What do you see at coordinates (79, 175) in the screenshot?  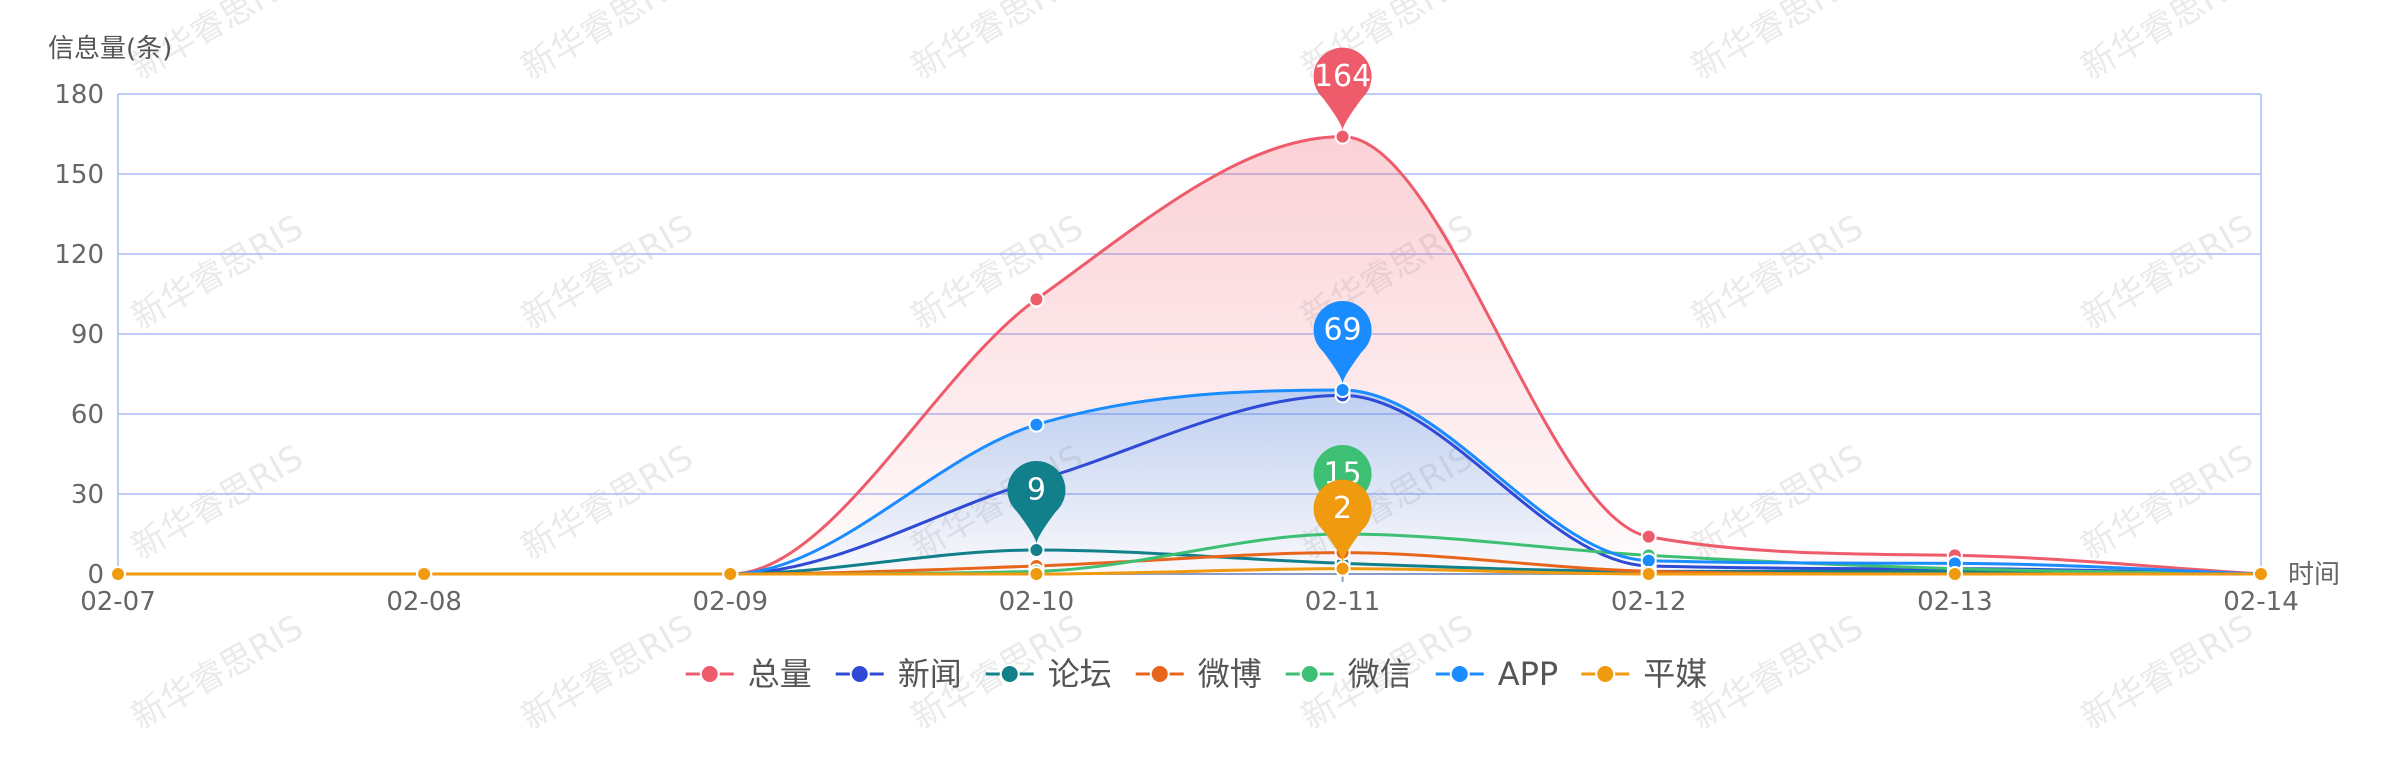 I see `y-tick-label: 150` at bounding box center [79, 175].